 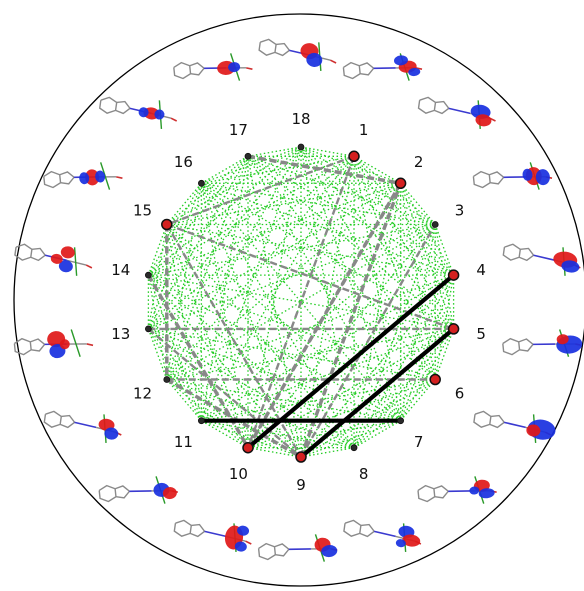 What do you see at coordinates (142, 394) in the screenshot?
I see `node-label-12: 12` at bounding box center [142, 394].